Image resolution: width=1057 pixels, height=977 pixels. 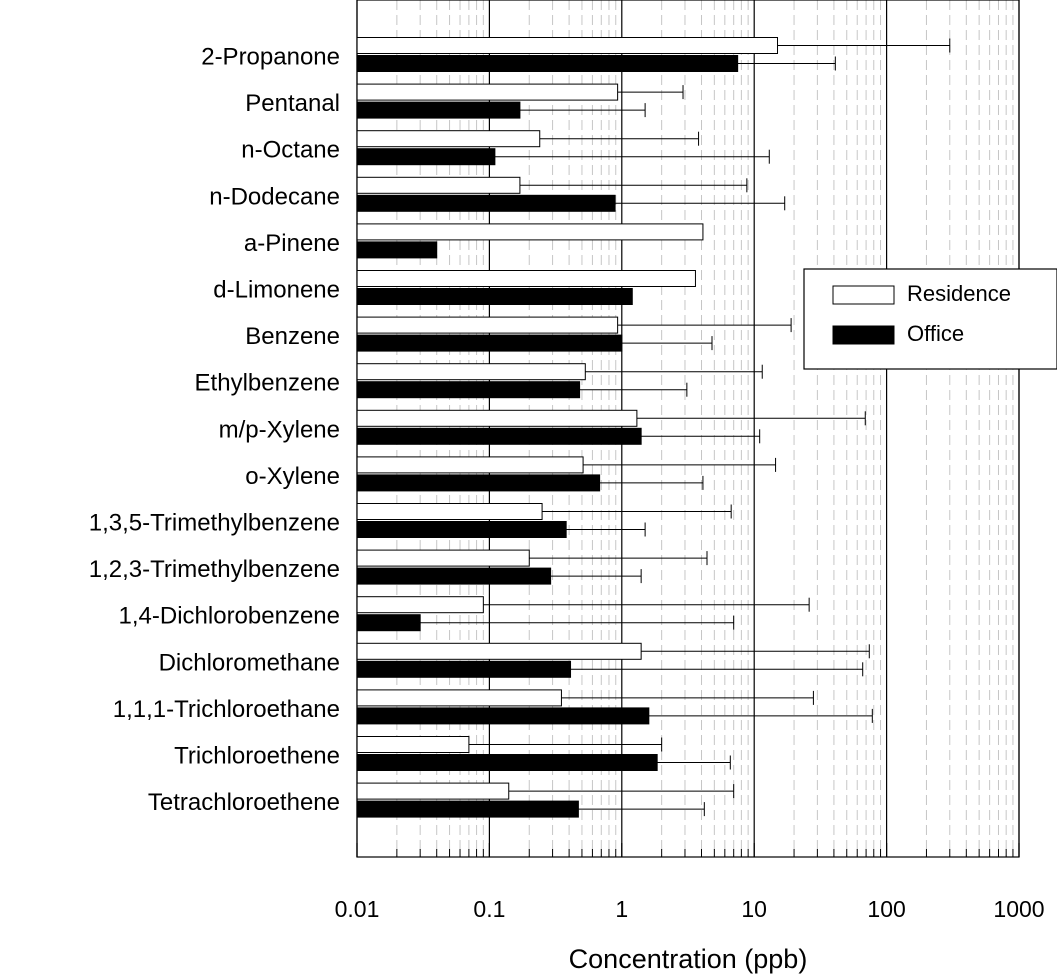 What do you see at coordinates (489, 909) in the screenshot?
I see `x-tick-label: 0.1` at bounding box center [489, 909].